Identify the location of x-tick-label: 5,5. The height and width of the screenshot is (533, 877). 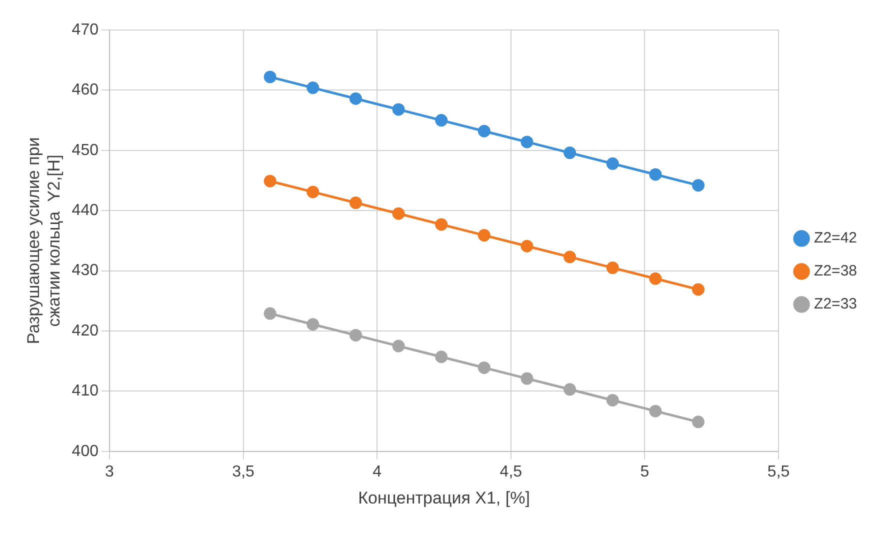
(778, 471).